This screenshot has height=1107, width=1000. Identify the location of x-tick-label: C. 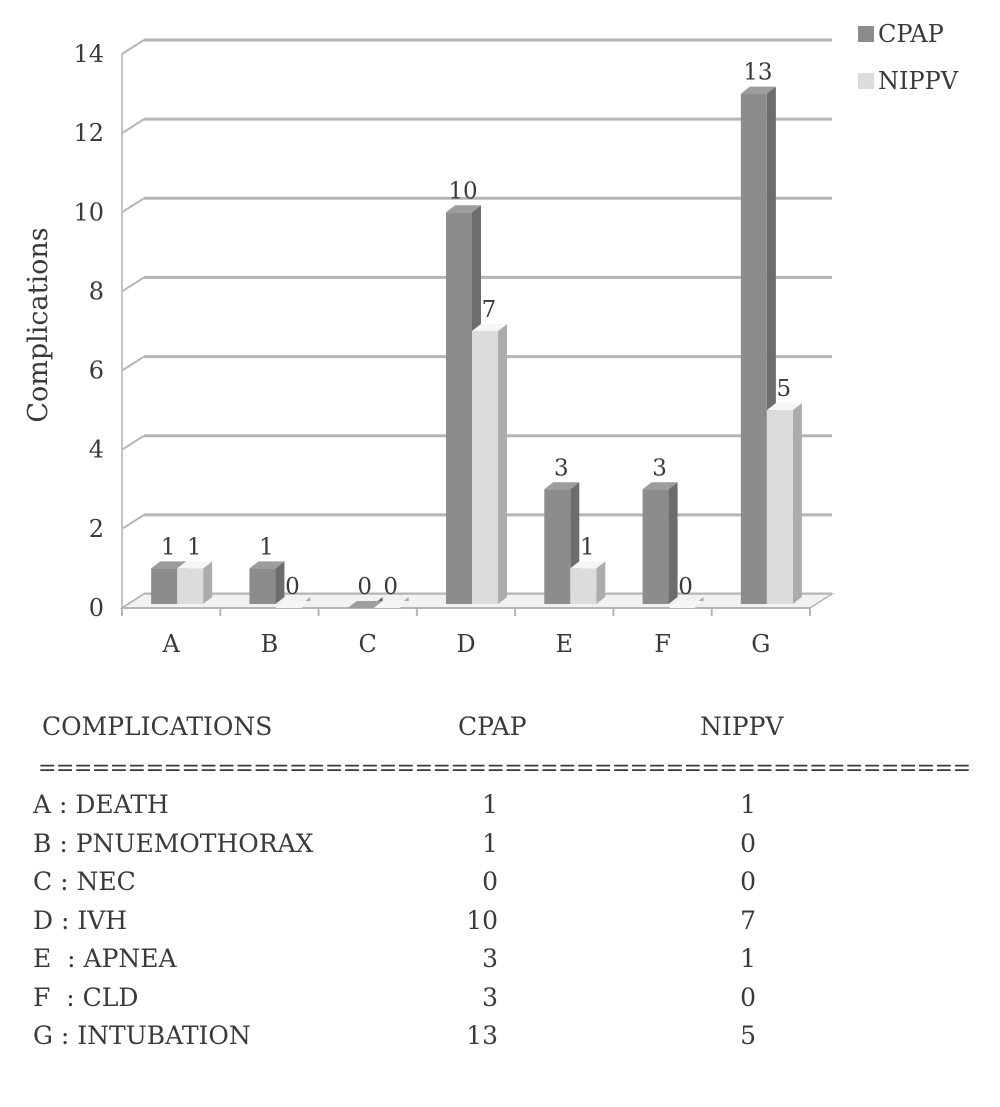
(368, 644).